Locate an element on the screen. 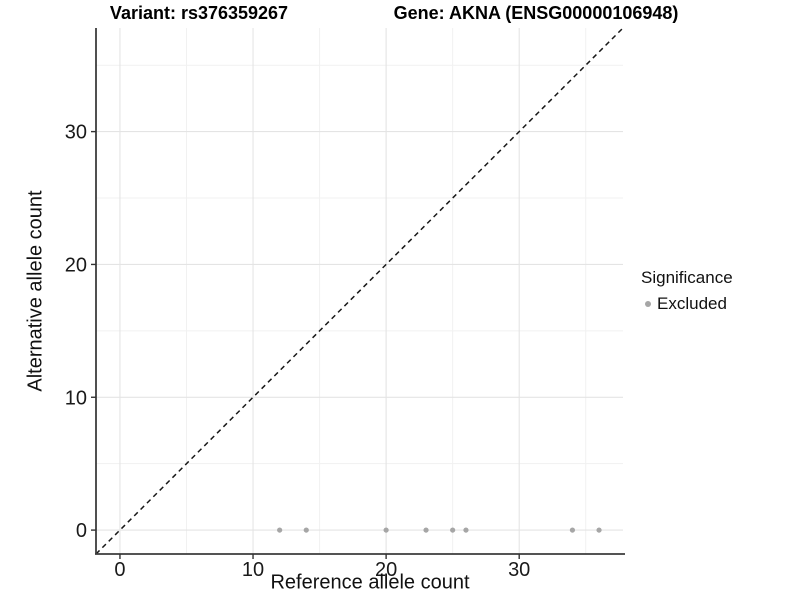 This screenshot has height=600, width=800. legend-item-label: Excluded is located at coordinates (692, 303).